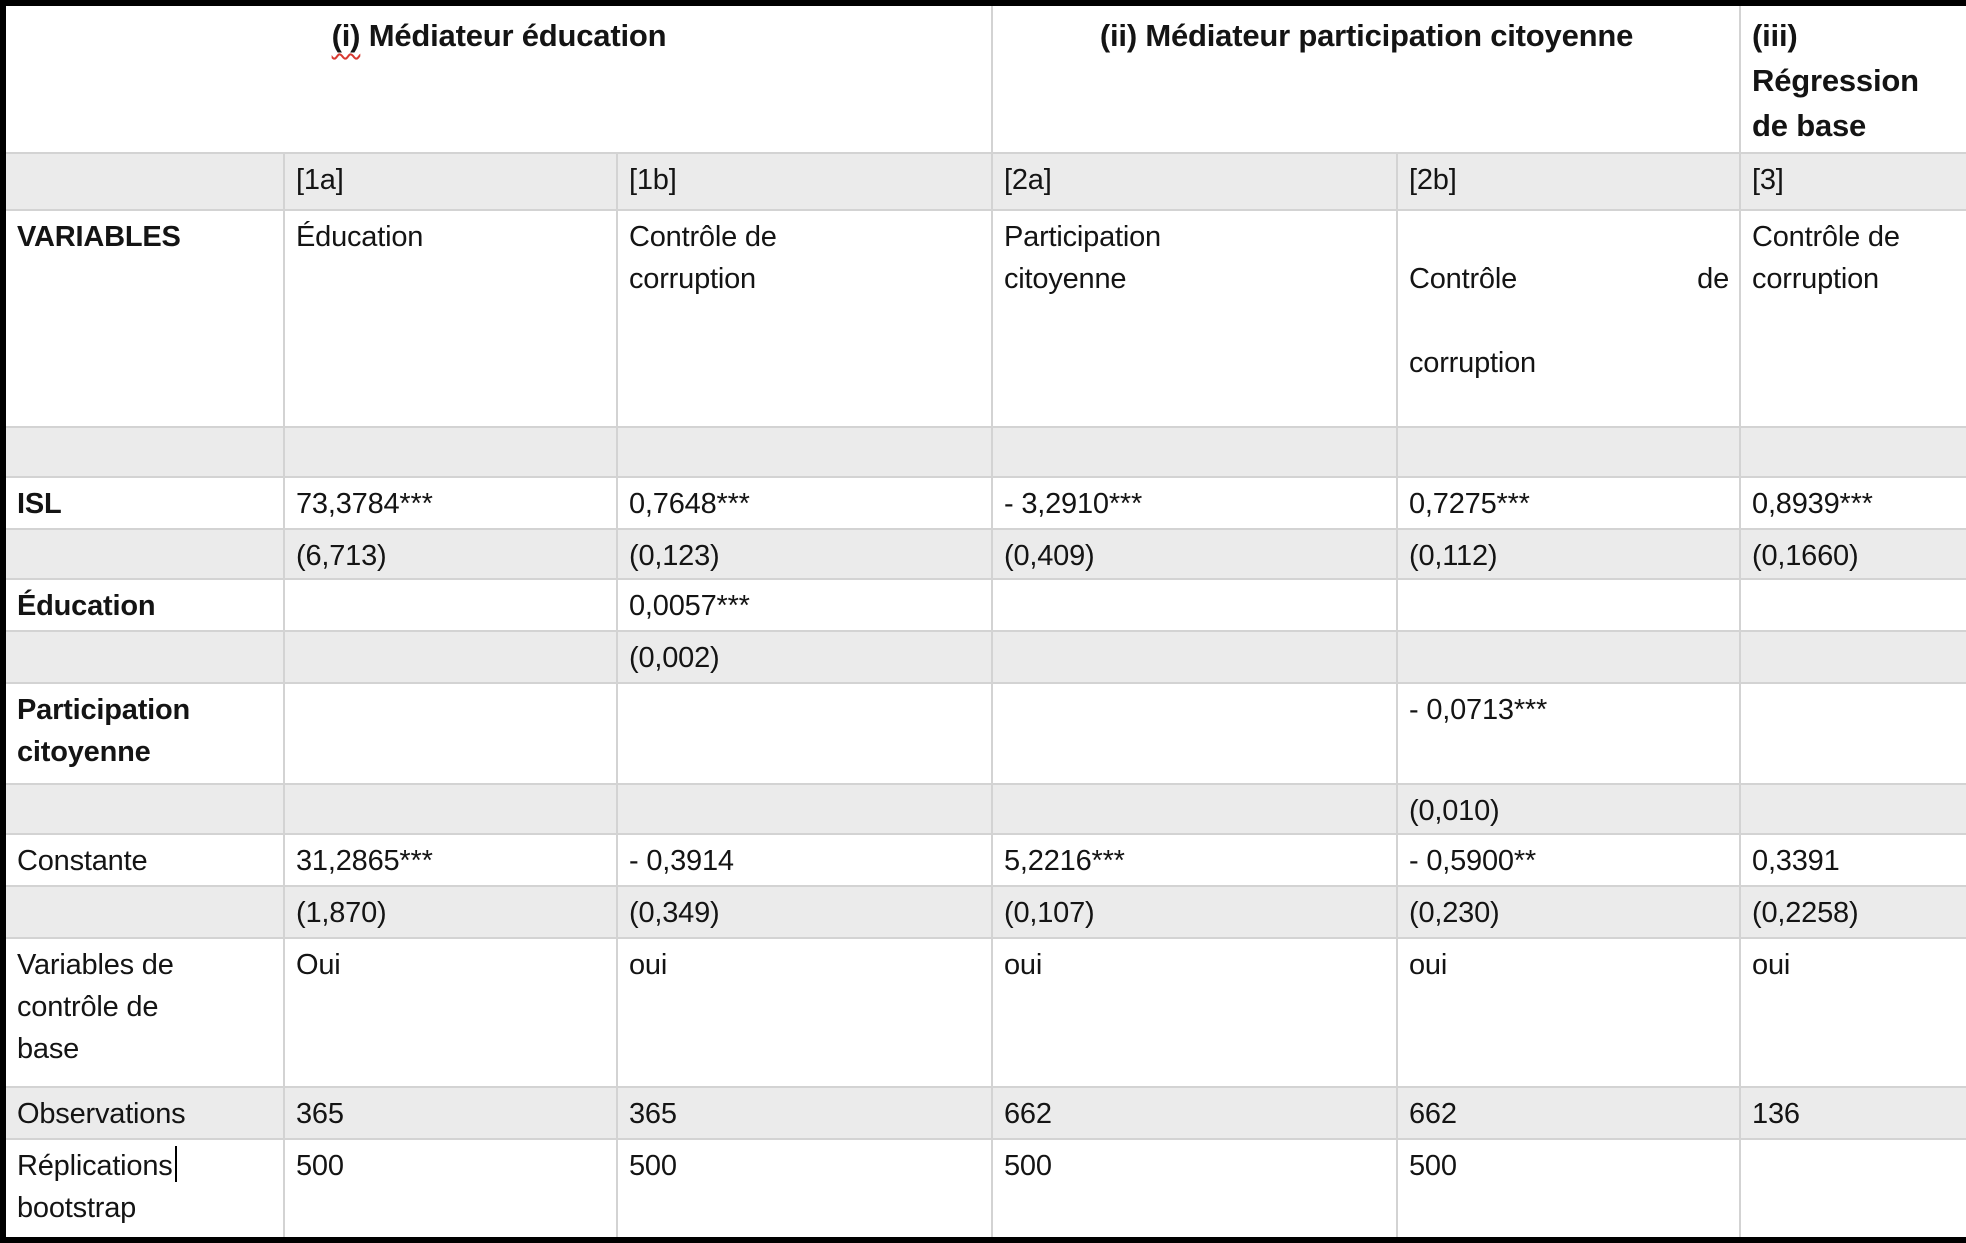 The image size is (1966, 1243). I want to click on participation-row: Participation citoyenne - 0,0713***, so click(984, 734).